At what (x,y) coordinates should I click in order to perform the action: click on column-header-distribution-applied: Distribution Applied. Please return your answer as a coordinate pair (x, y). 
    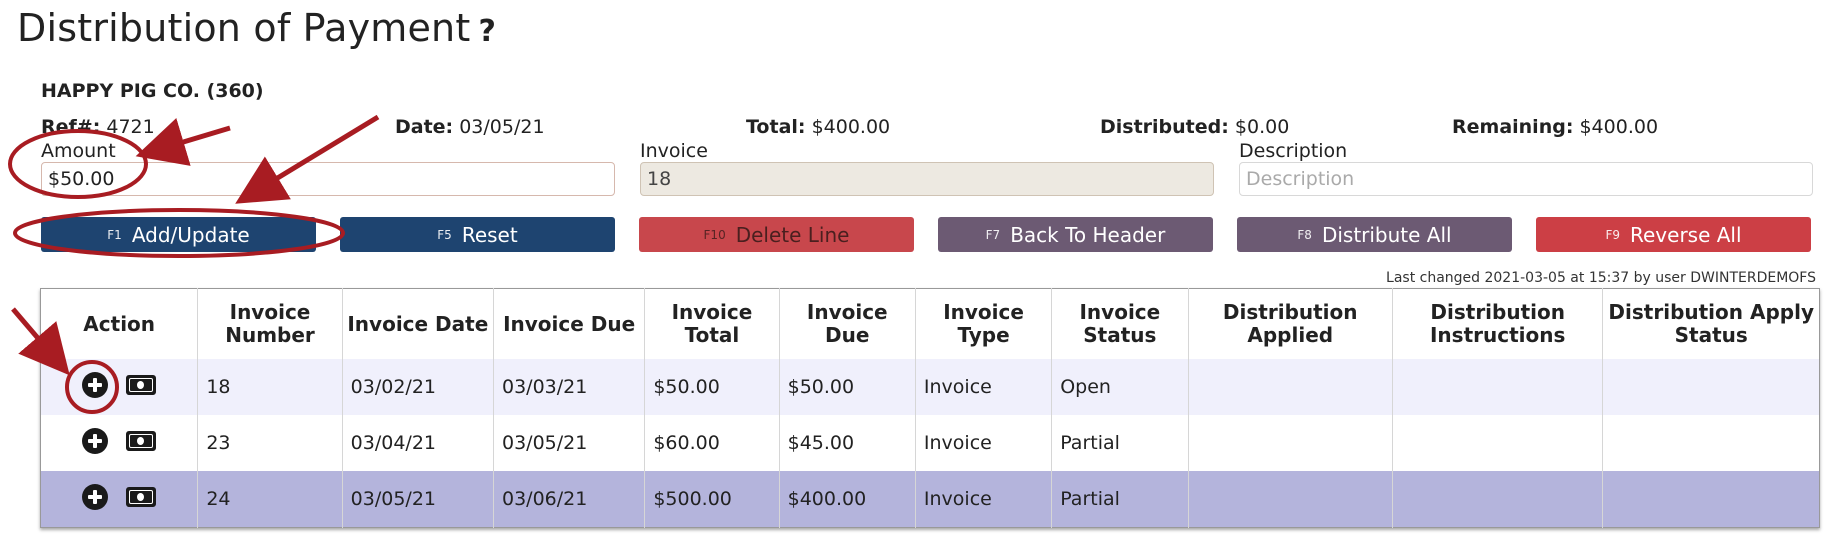
    Looking at the image, I should click on (1290, 323).